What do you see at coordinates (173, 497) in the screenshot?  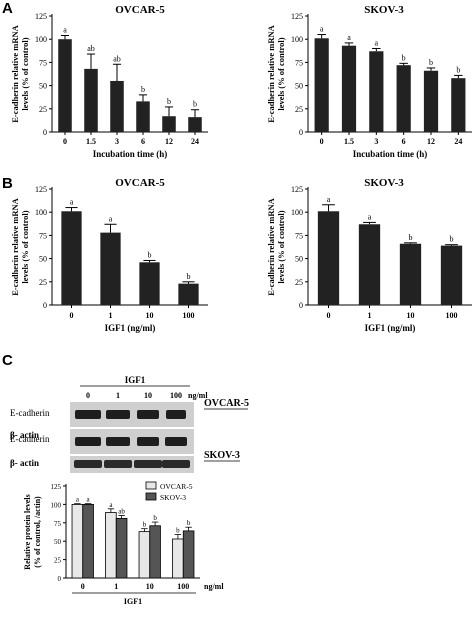 I see `legend-label: SKOV-3` at bounding box center [173, 497].